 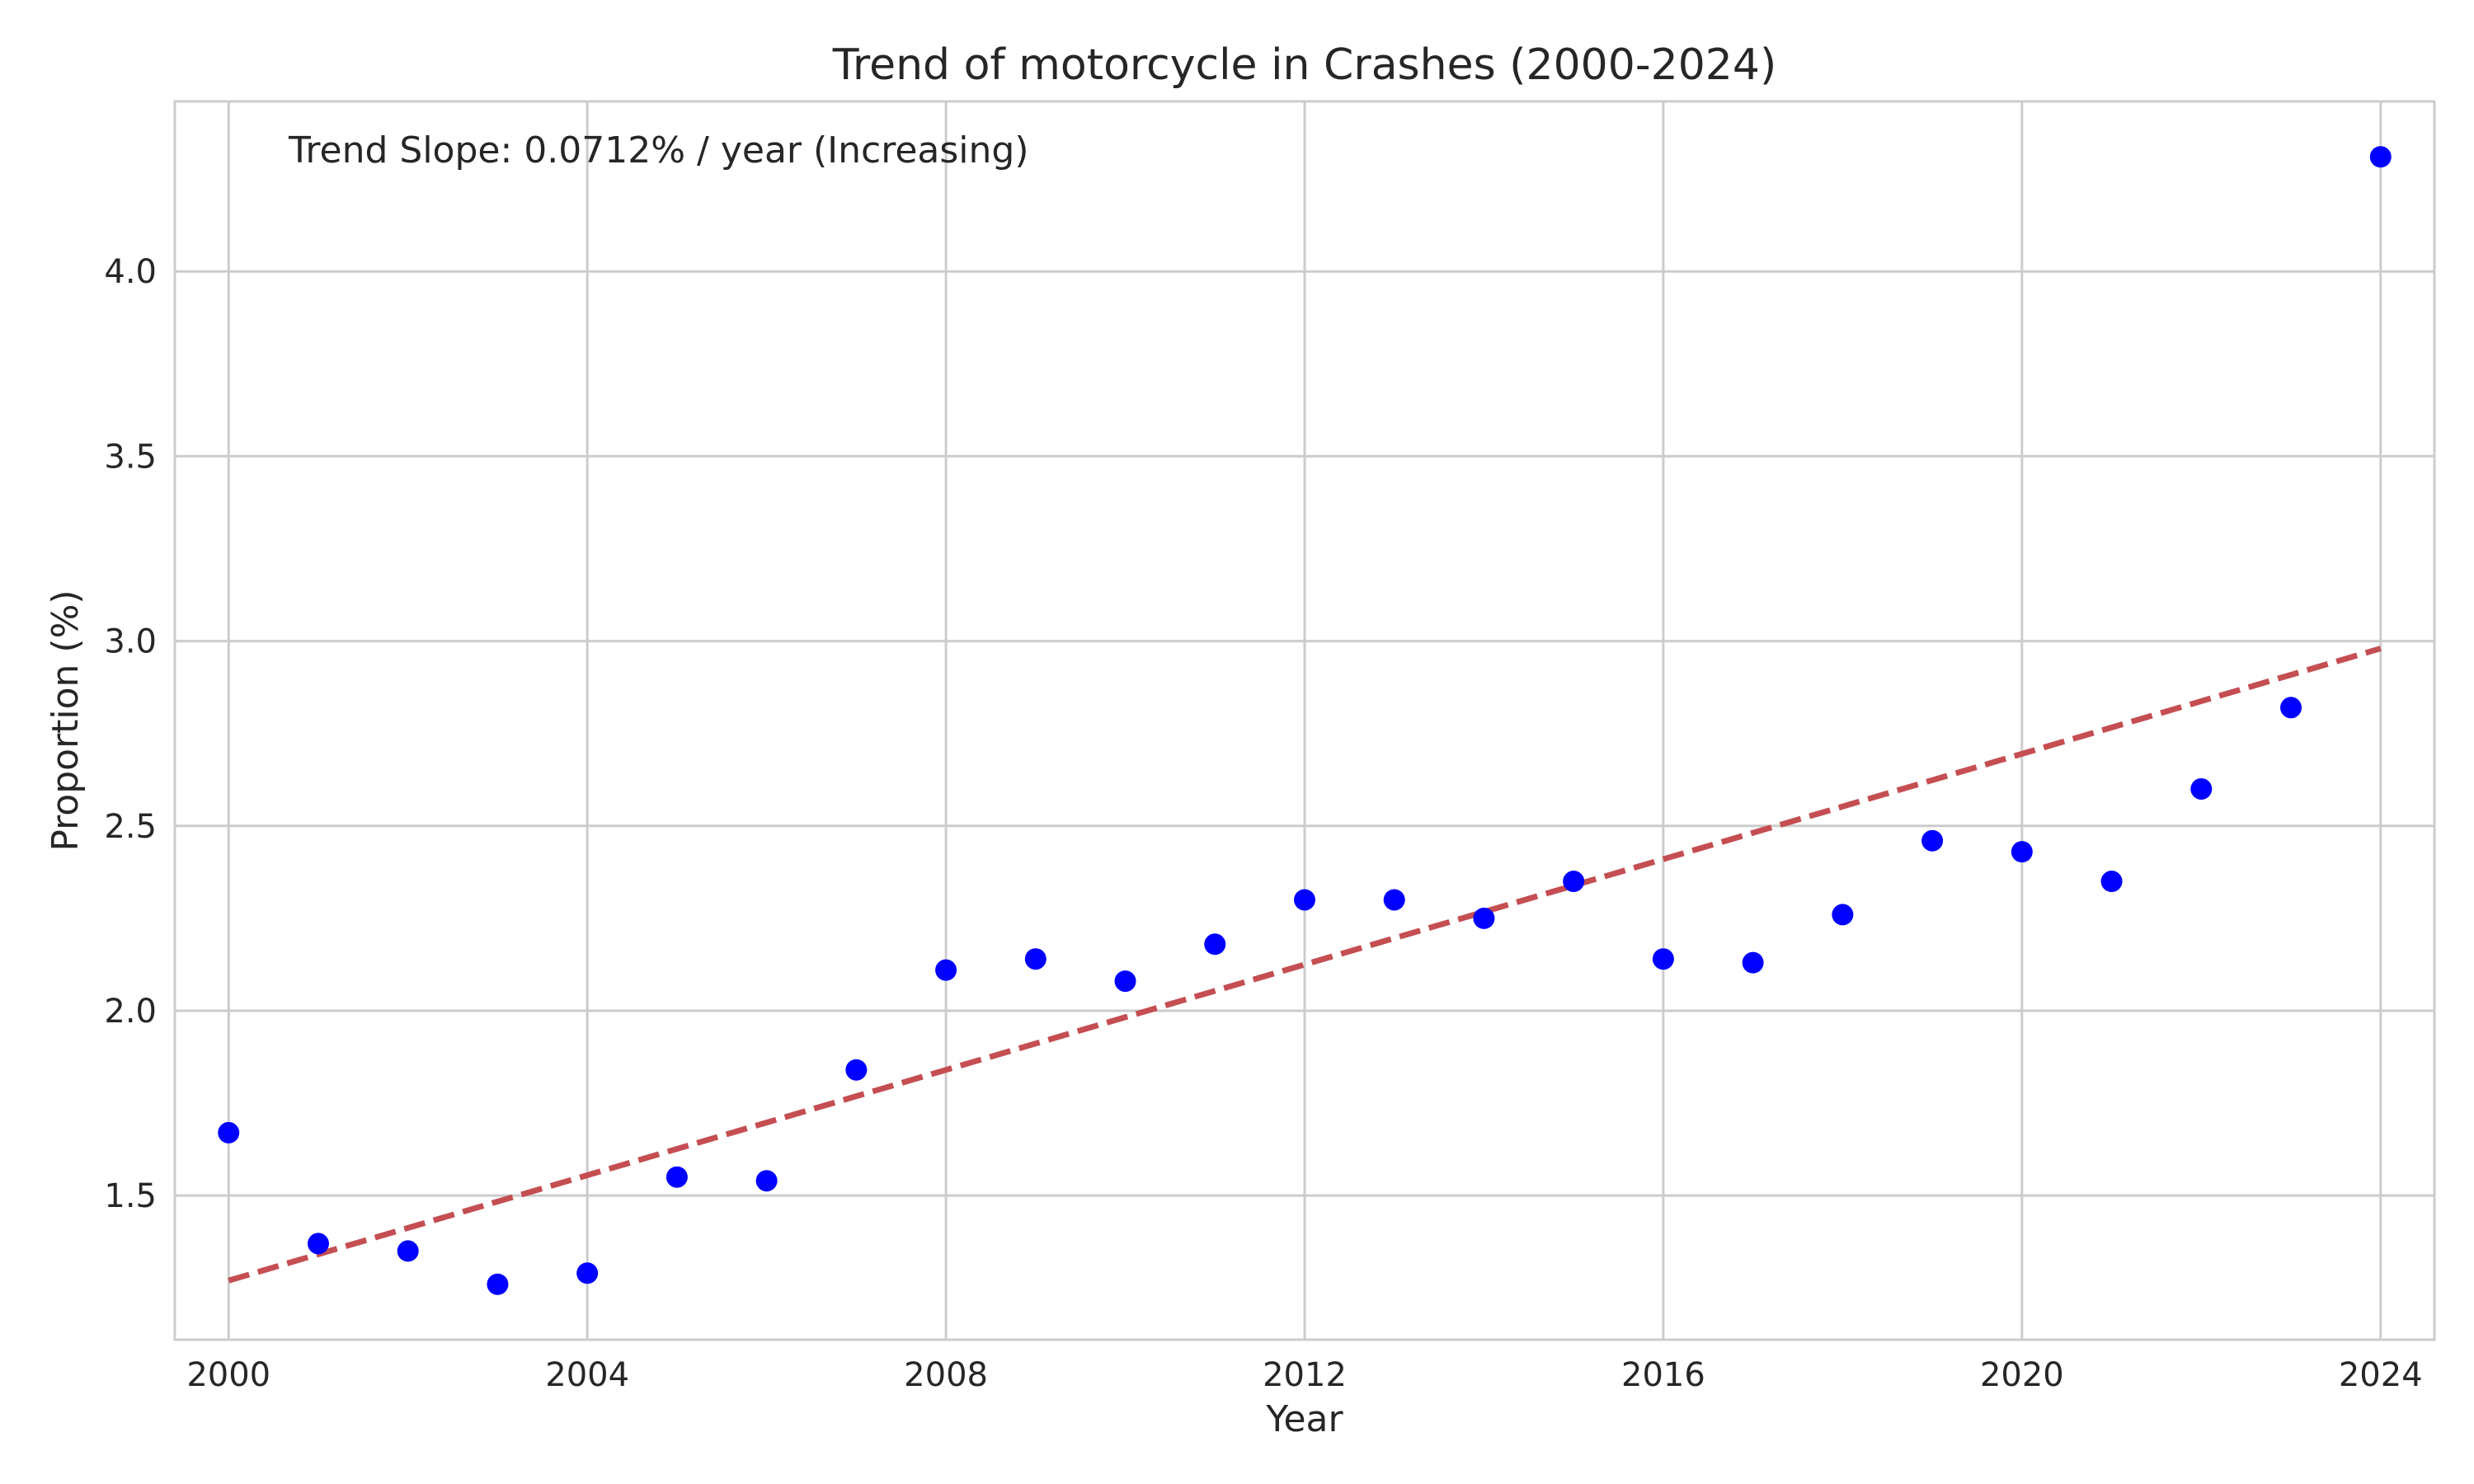 I want to click on y-tick-label: 3.0, so click(x=130, y=642).